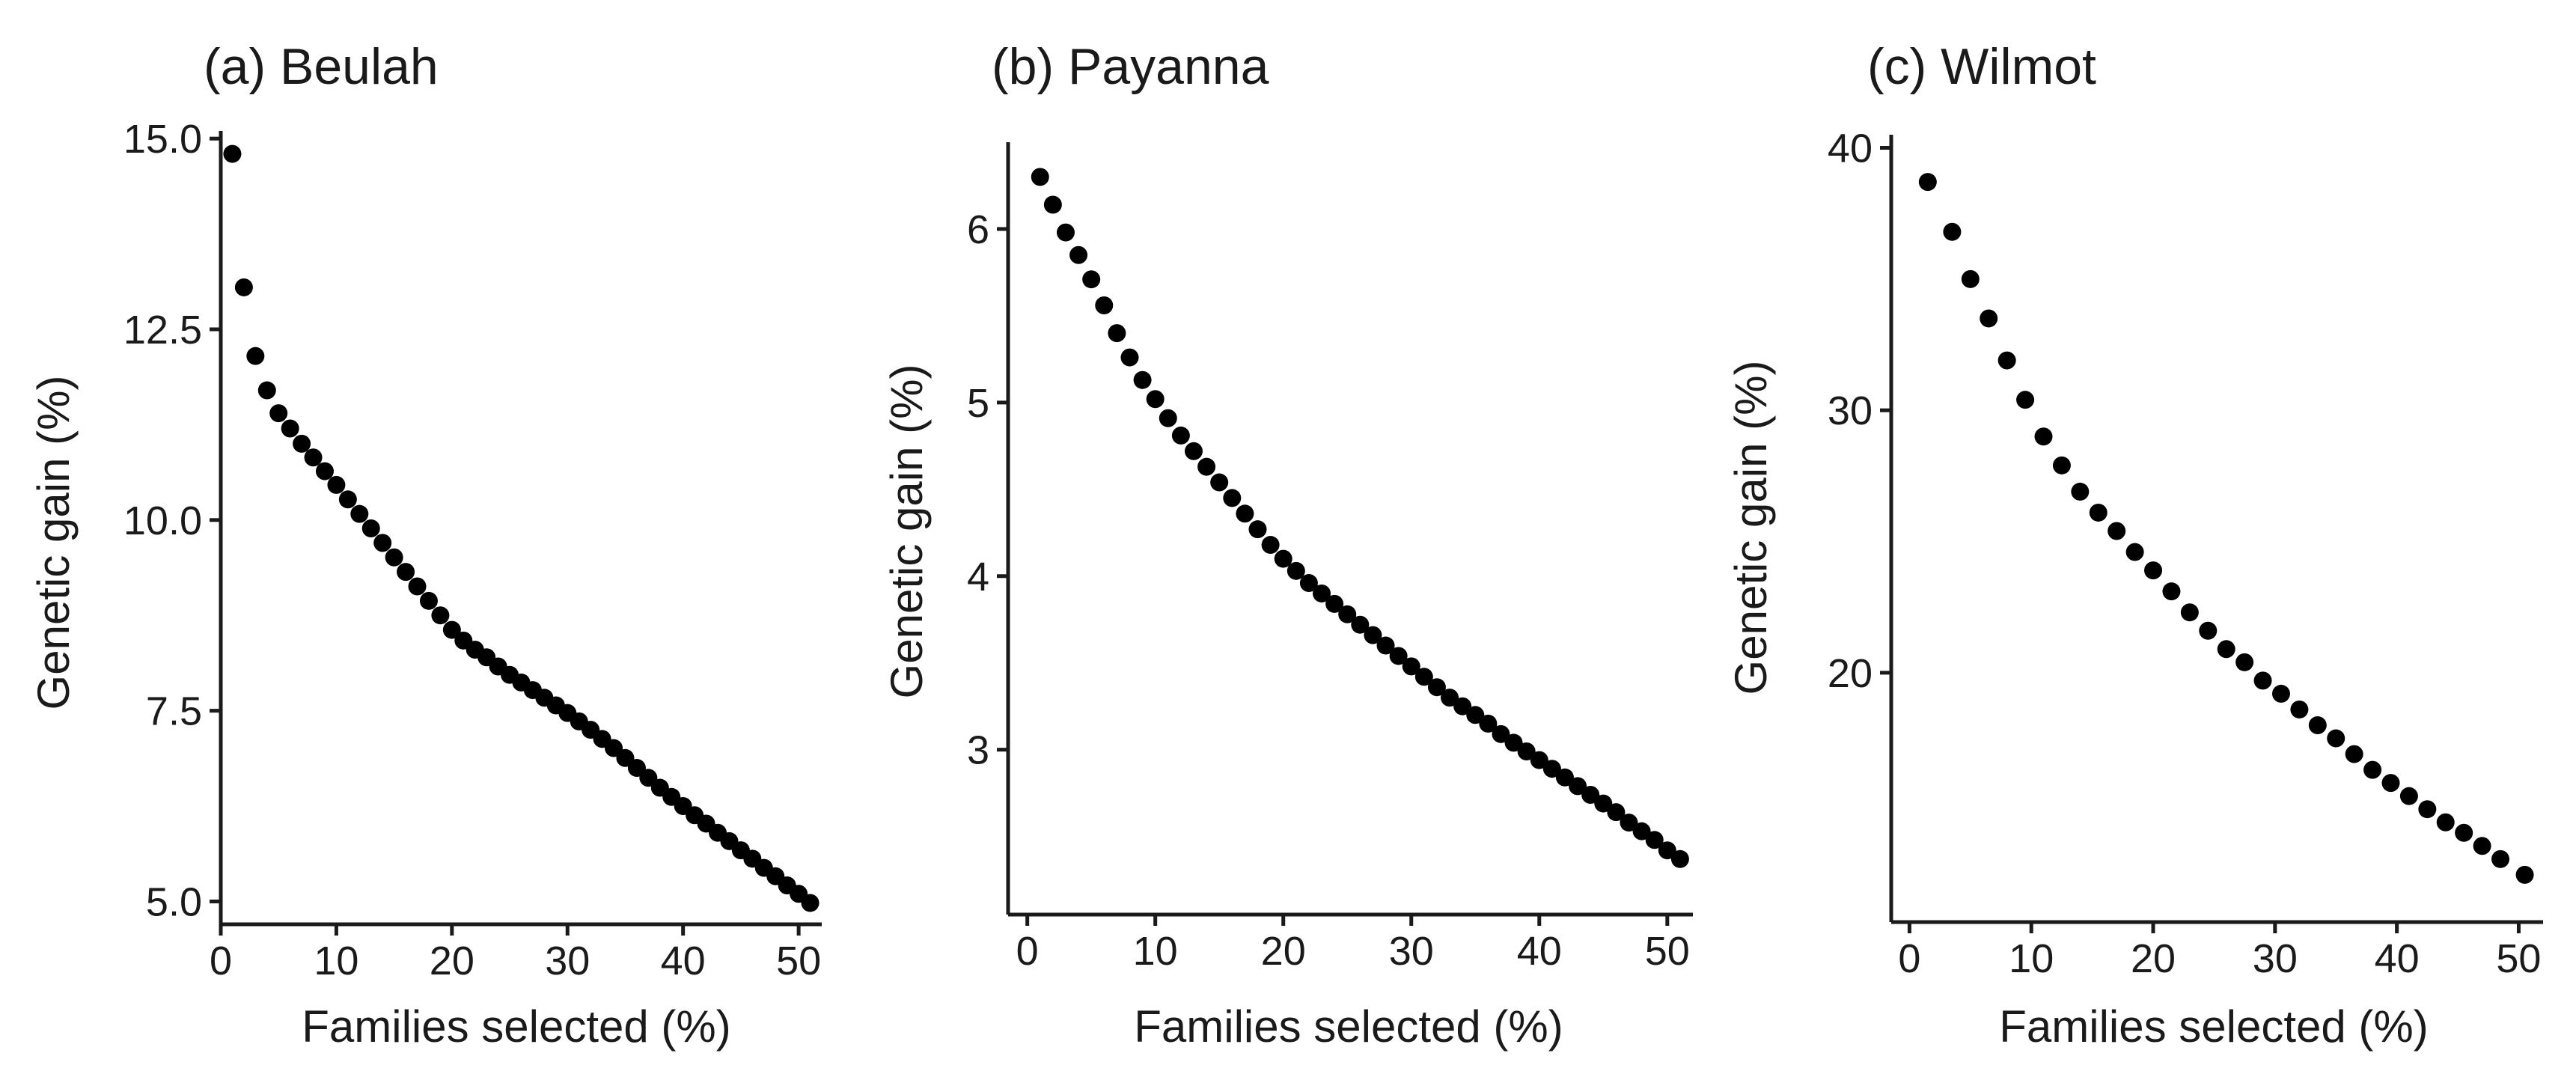  Describe the element at coordinates (162, 520) in the screenshot. I see `y-tick-label: 10.0` at that location.